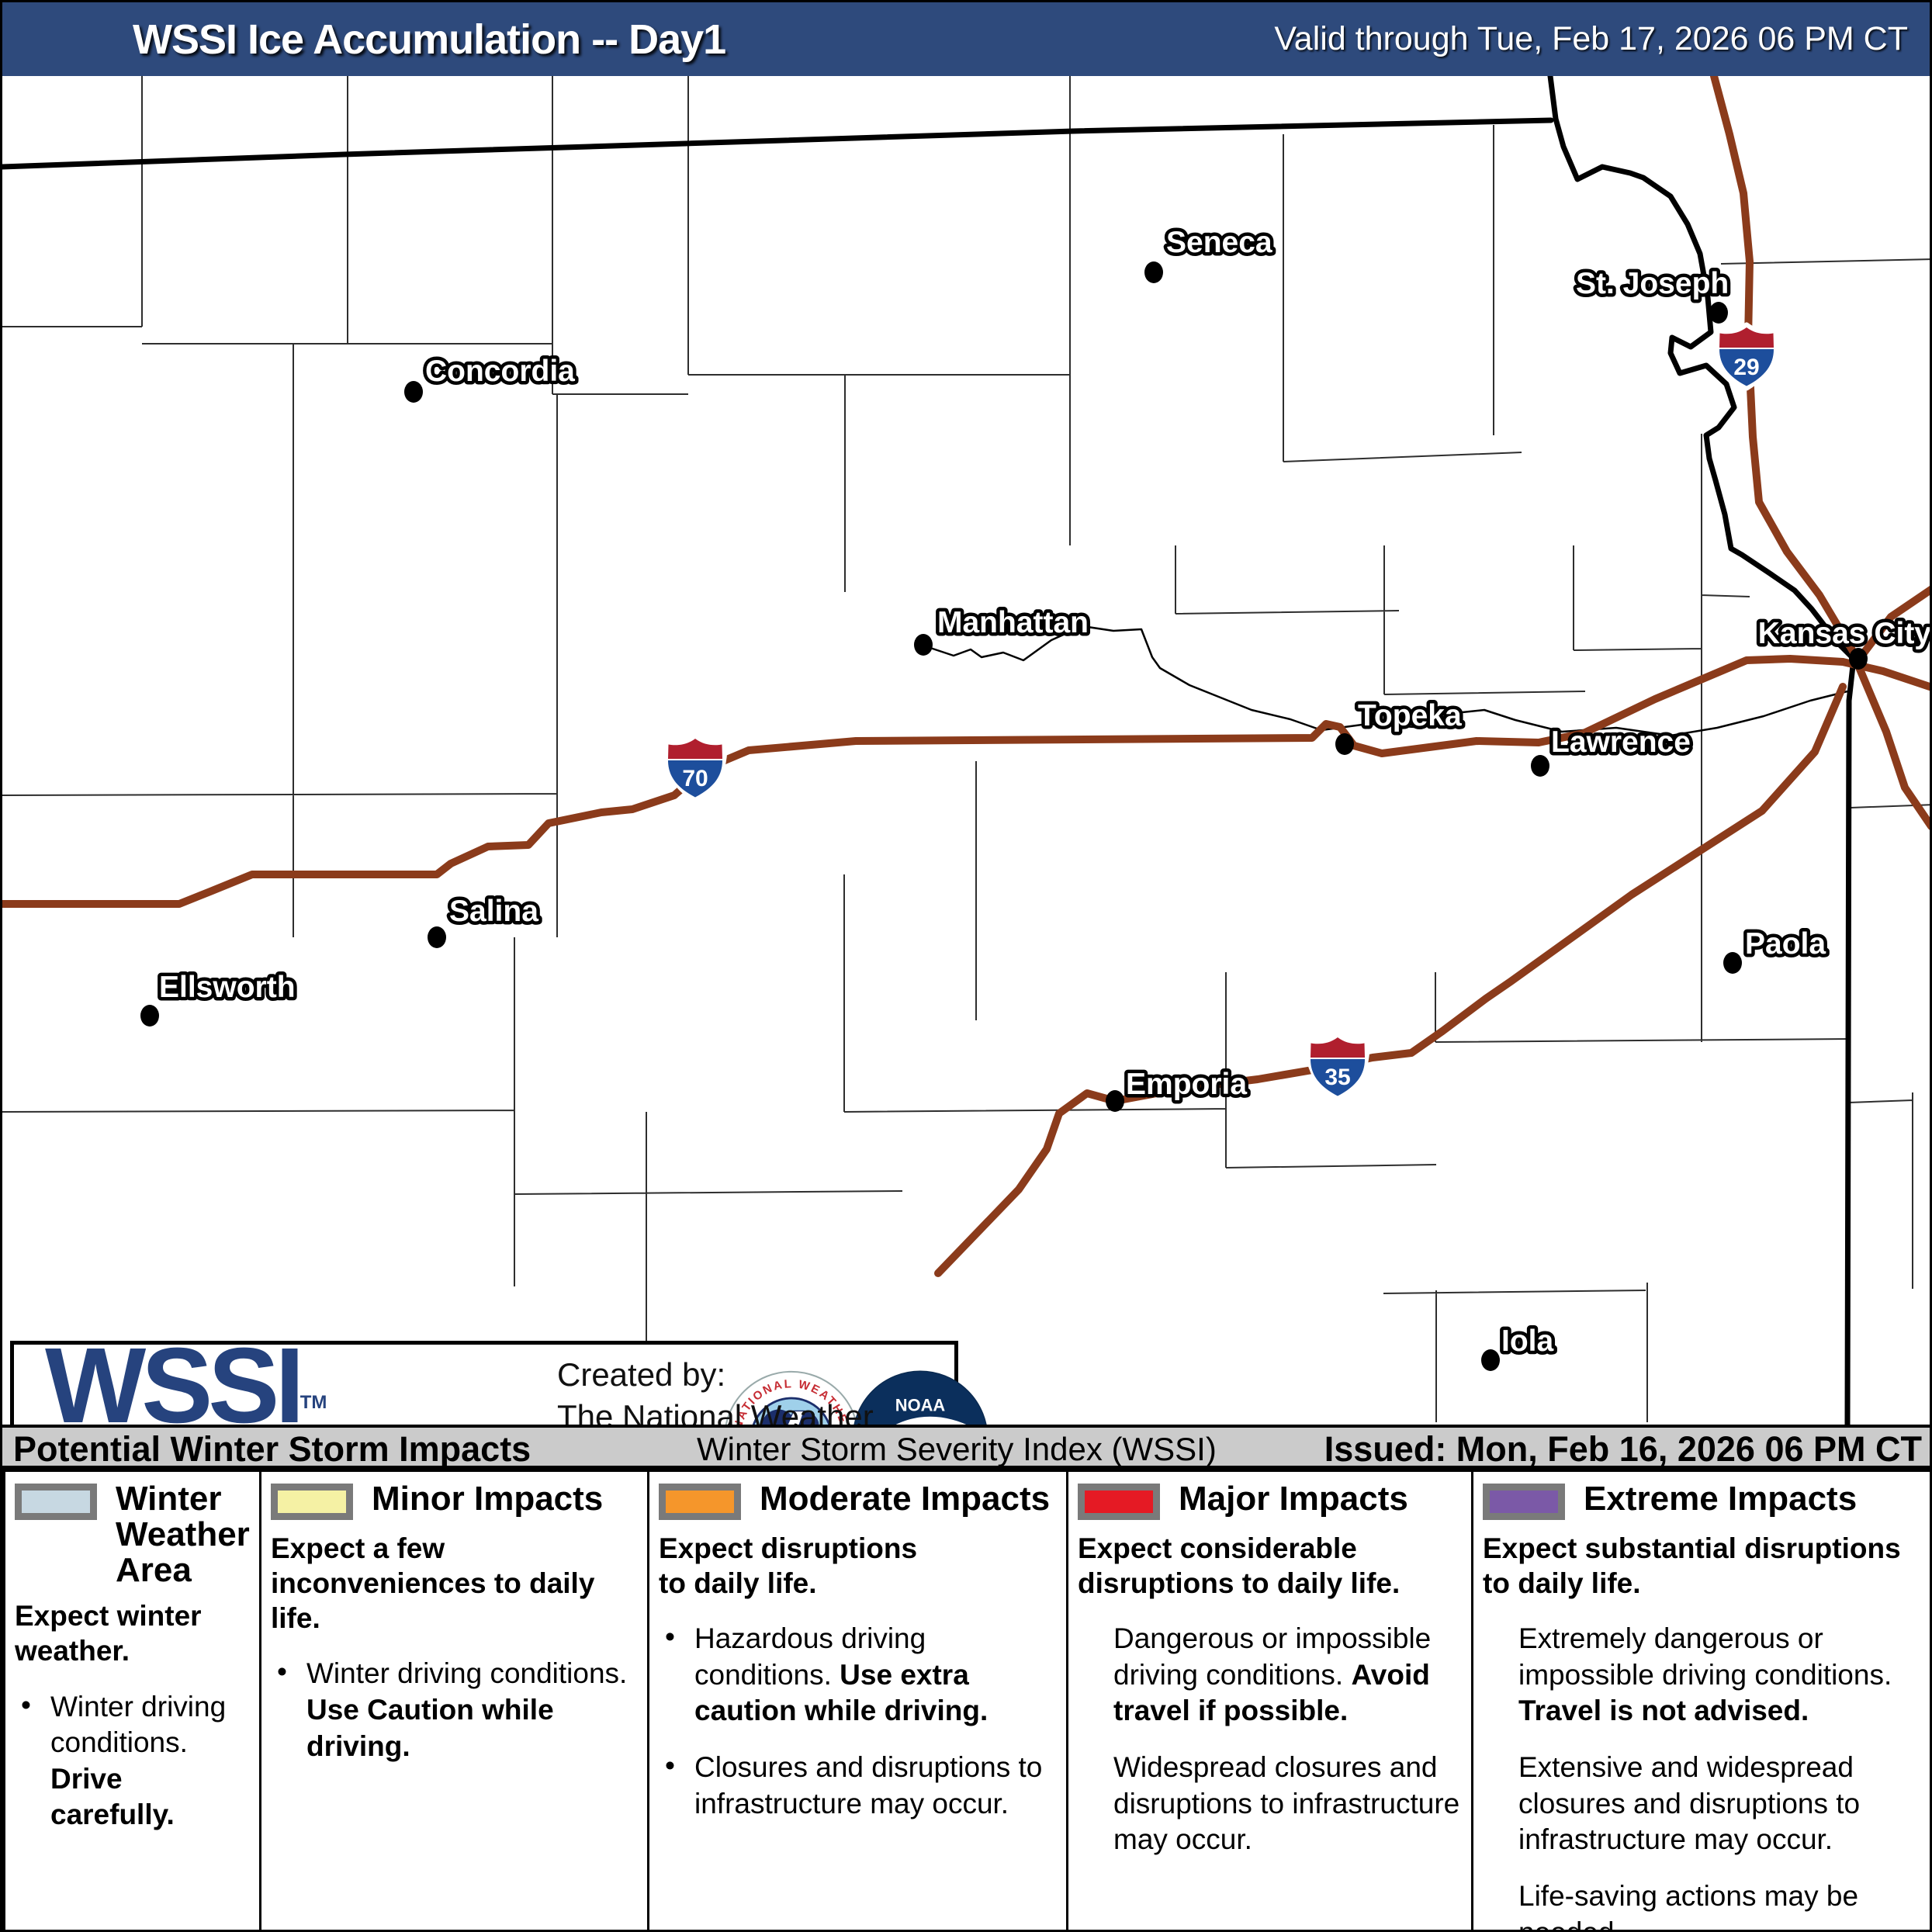 The height and width of the screenshot is (1932, 1932). What do you see at coordinates (1410, 715) in the screenshot?
I see `city-label-topeka: Topeka` at bounding box center [1410, 715].